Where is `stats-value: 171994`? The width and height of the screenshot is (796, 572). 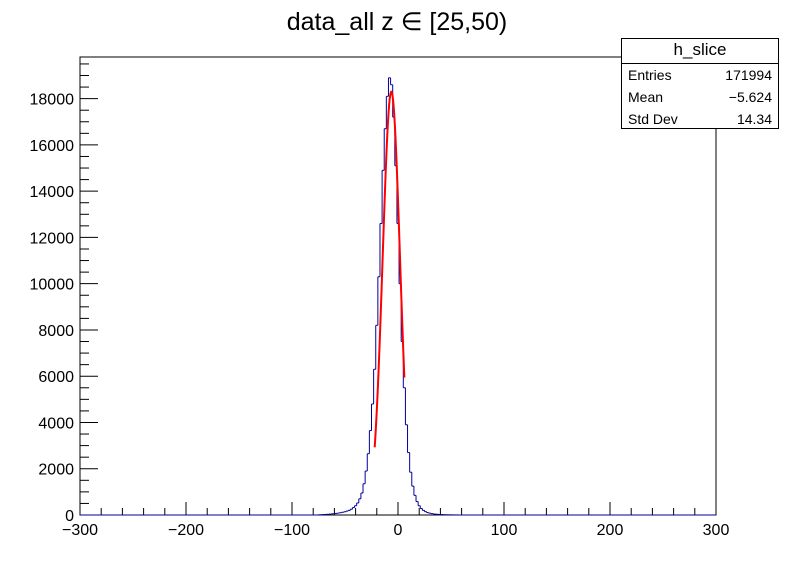
stats-value: 171994 is located at coordinates (748, 75).